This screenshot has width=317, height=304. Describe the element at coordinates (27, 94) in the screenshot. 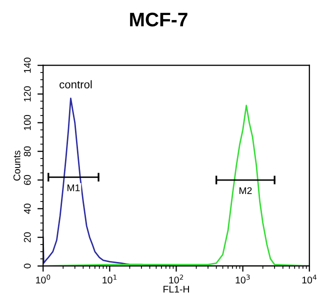

I see `y-tick-label: 120` at that location.